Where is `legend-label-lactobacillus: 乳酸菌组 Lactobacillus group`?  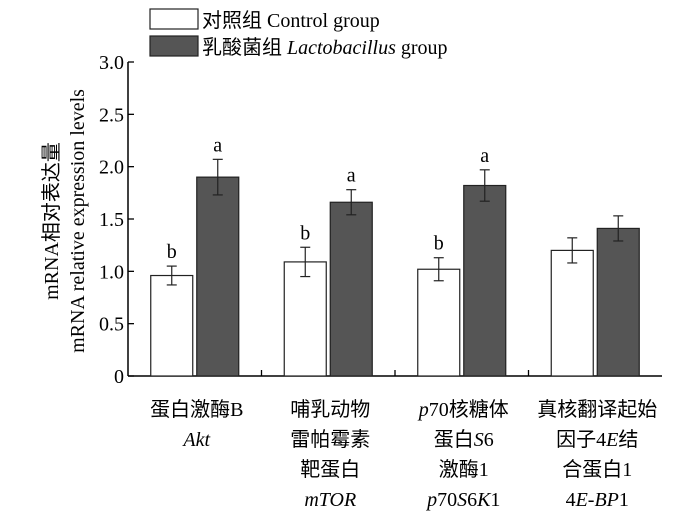
legend-label-lactobacillus: 乳酸菌组 Lactobacillus group is located at coordinates (325, 47).